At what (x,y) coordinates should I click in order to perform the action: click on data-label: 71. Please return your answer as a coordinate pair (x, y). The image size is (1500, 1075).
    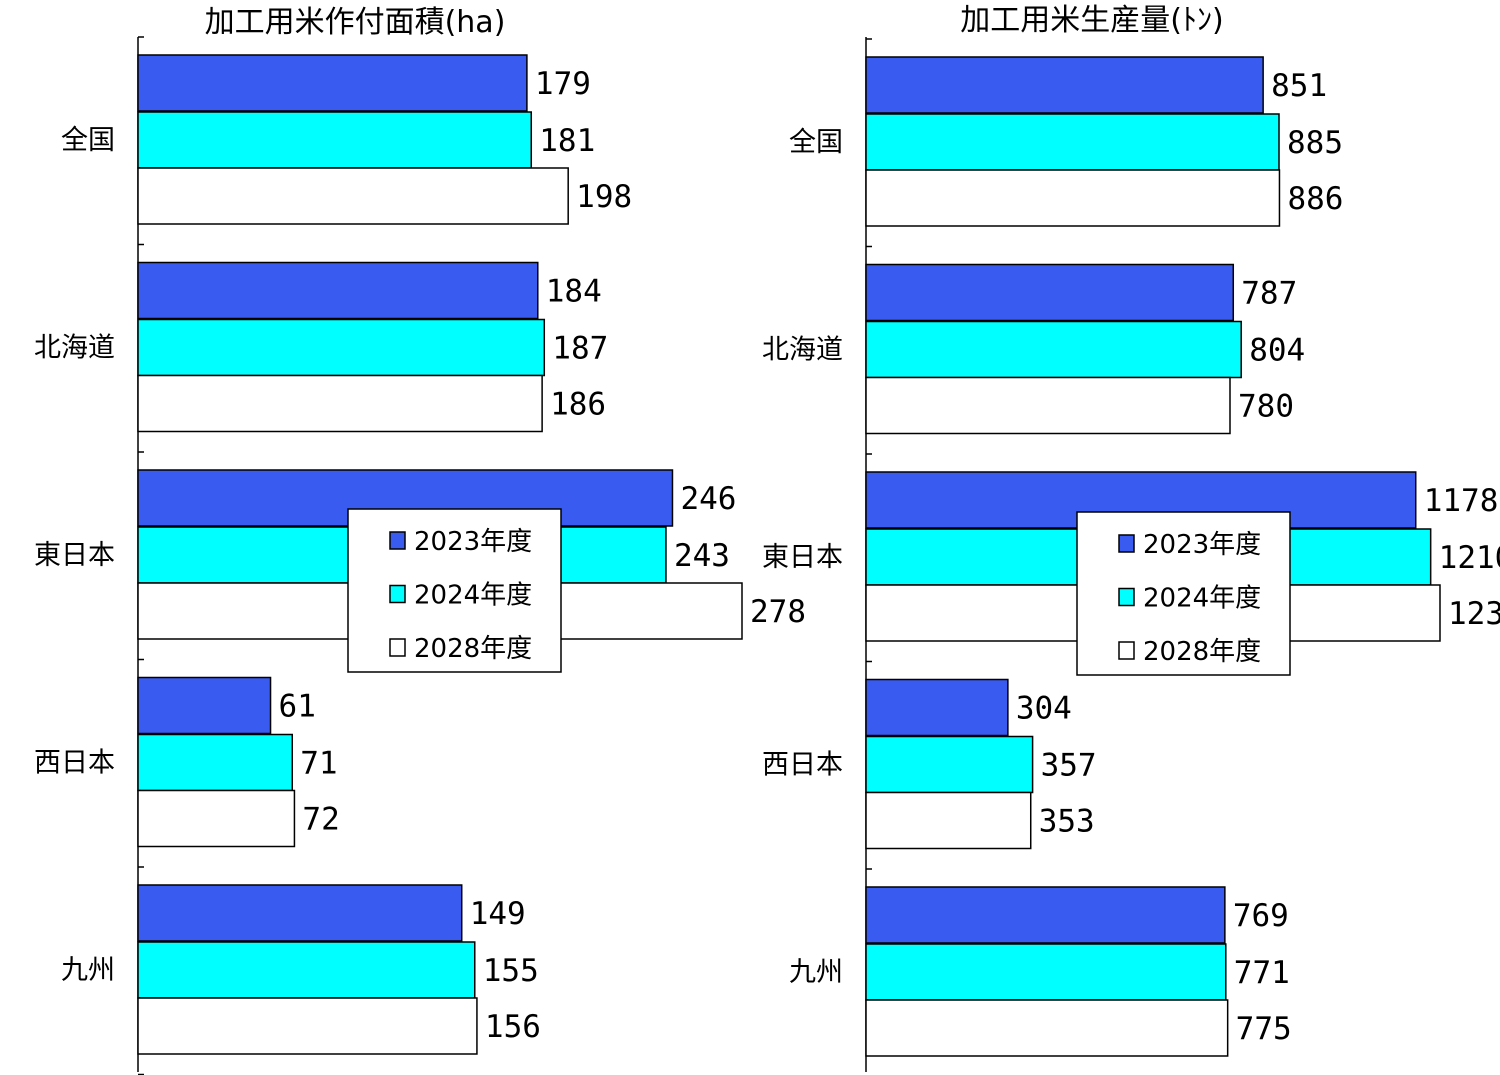
    Looking at the image, I should click on (318, 764).